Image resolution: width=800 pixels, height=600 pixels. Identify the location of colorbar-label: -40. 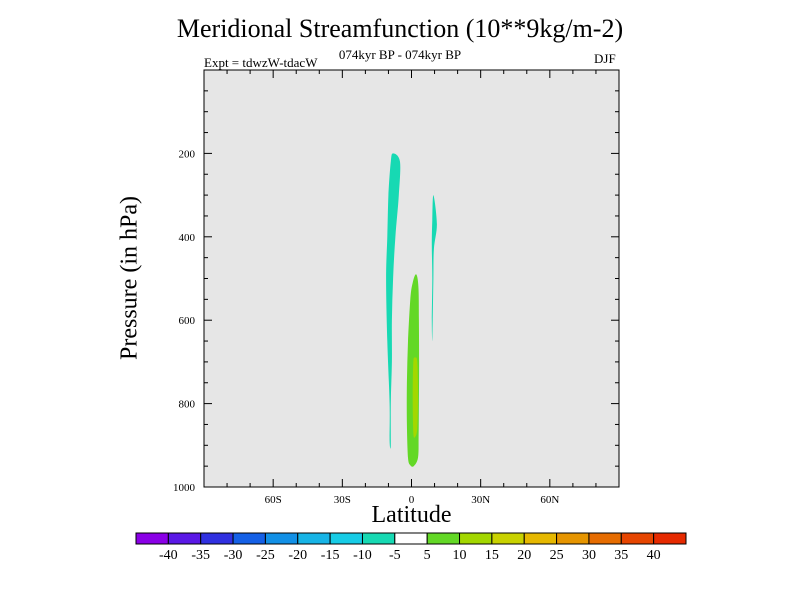
(168, 555).